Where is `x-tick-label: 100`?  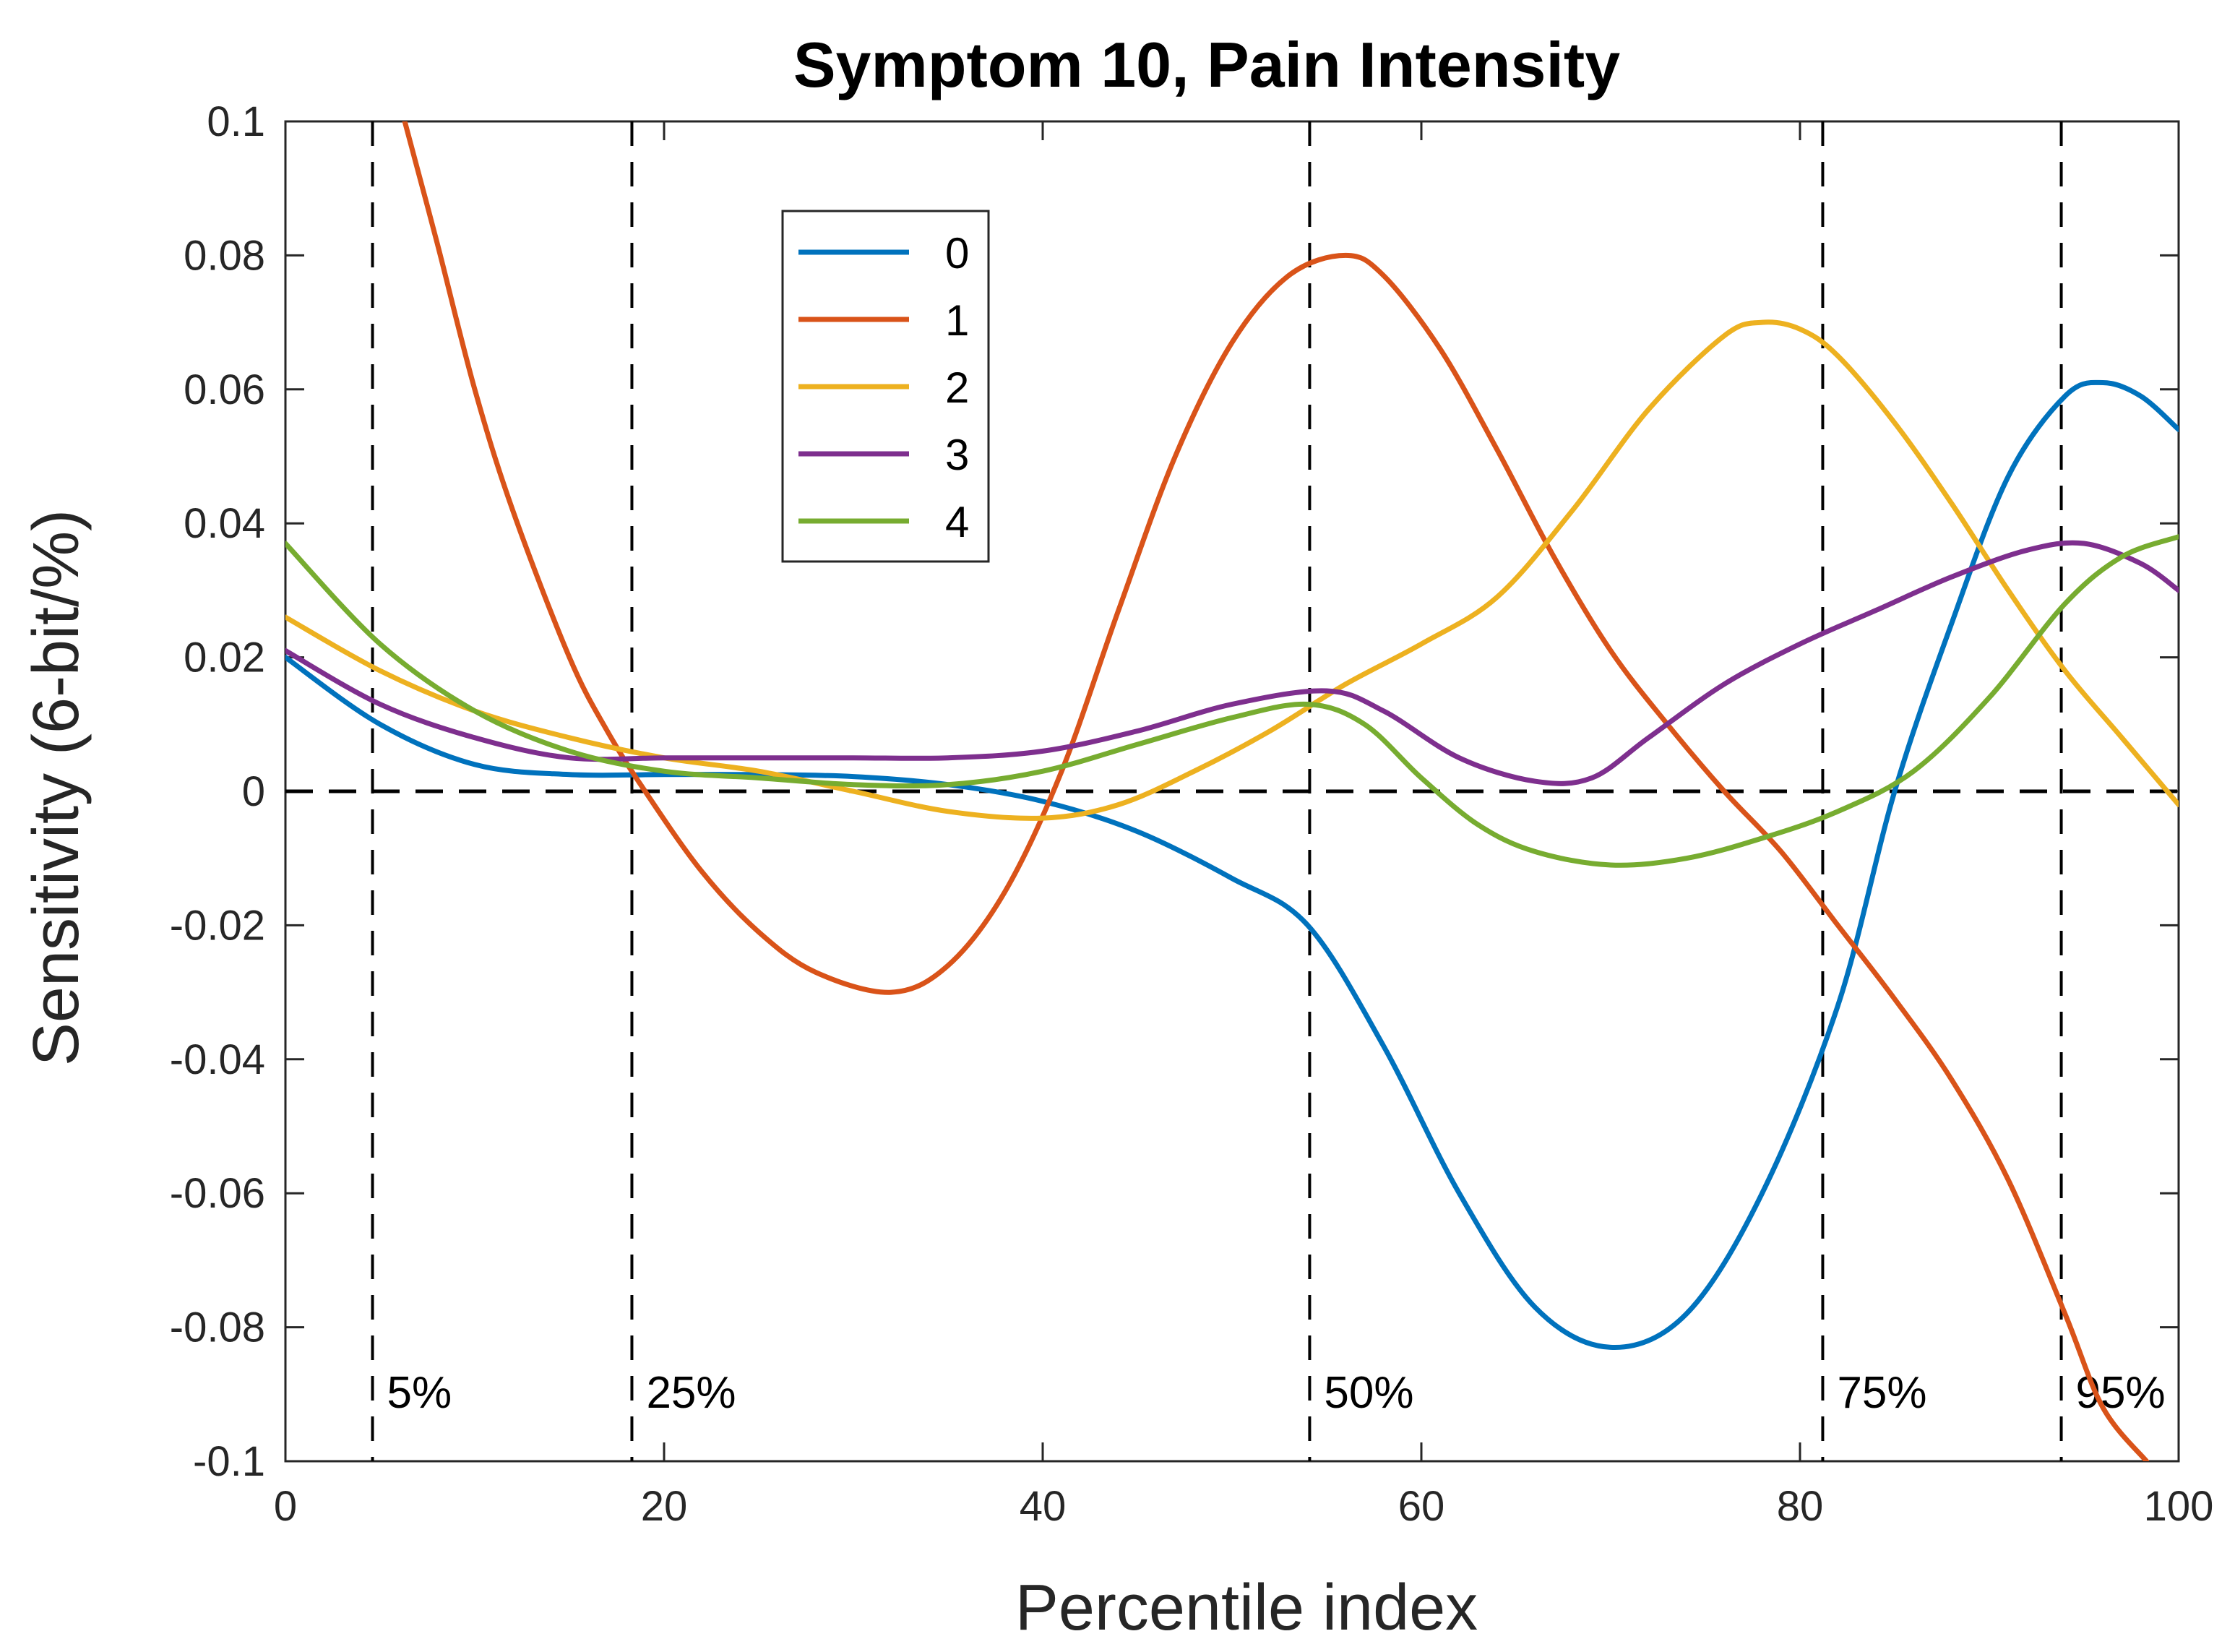 x-tick-label: 100 is located at coordinates (2179, 1506).